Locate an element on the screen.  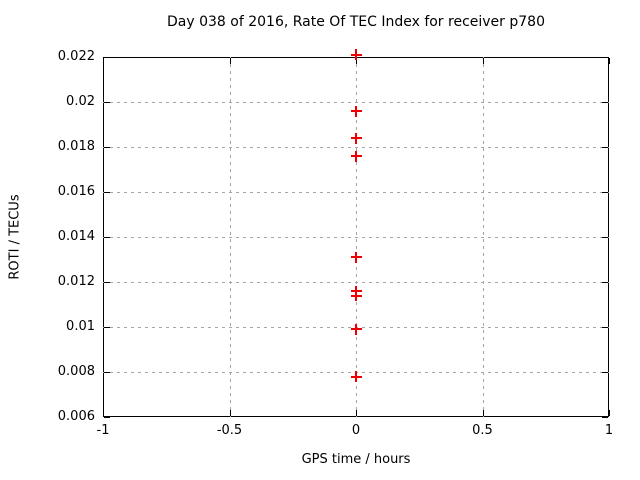
x-tick-label: 1 is located at coordinates (609, 430).